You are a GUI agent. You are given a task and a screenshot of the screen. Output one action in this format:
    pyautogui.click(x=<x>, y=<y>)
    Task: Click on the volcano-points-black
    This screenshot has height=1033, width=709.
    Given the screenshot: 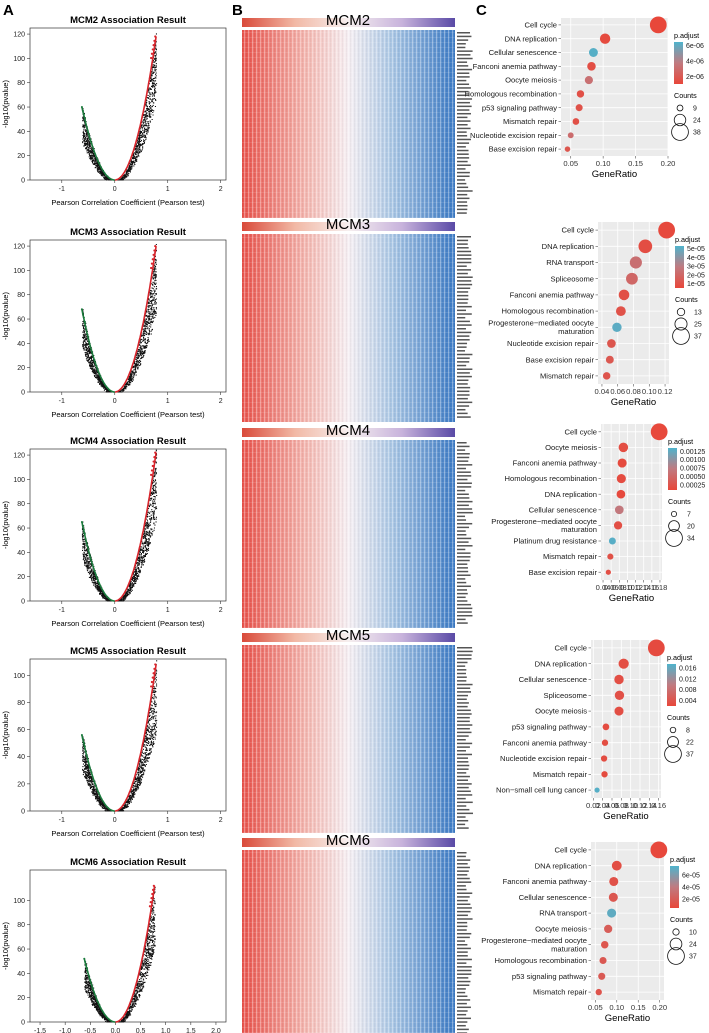 What is the action you would take?
    pyautogui.click(x=119, y=318)
    